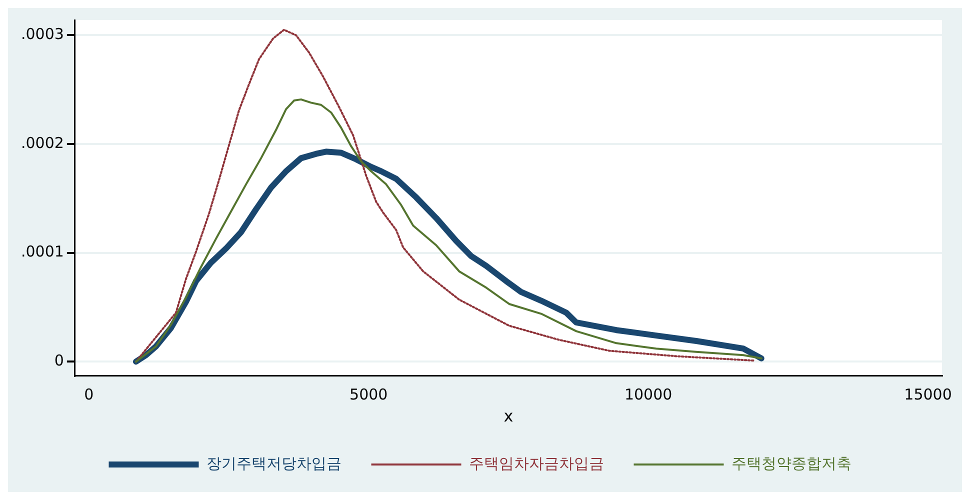 The image size is (970, 500). Describe the element at coordinates (369, 395) in the screenshot. I see `x-tick-label: 5000` at that location.